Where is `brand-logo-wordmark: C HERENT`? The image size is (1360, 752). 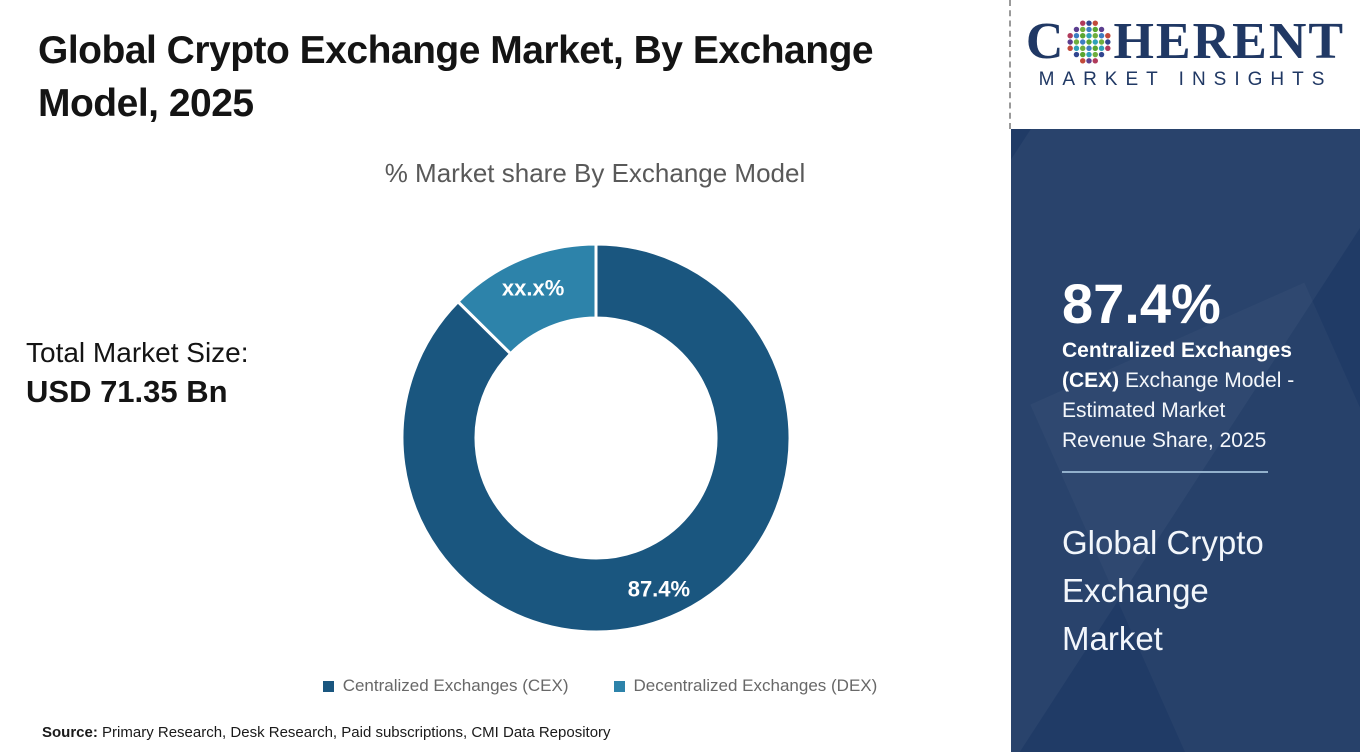 brand-logo-wordmark: C HERENT is located at coordinates (1185, 42).